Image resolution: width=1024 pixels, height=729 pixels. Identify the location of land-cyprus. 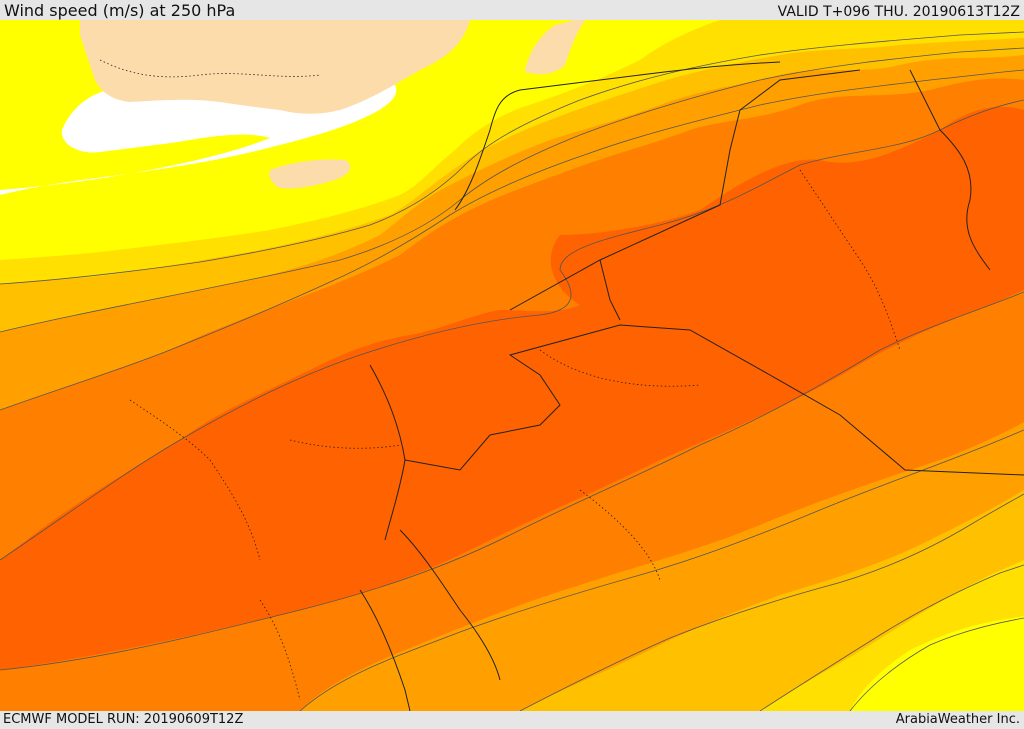
(310, 174).